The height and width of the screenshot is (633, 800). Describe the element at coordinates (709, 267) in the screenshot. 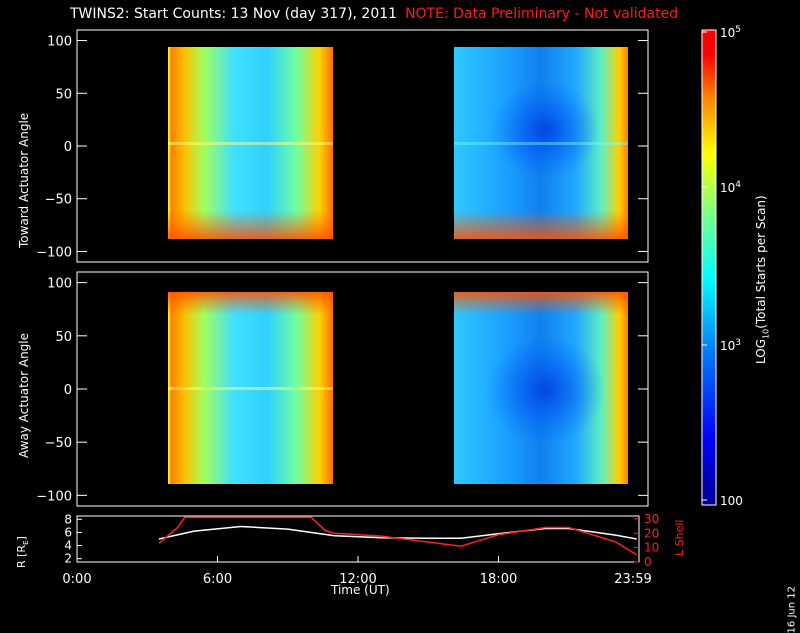

I see `colorbar-gradient` at that location.